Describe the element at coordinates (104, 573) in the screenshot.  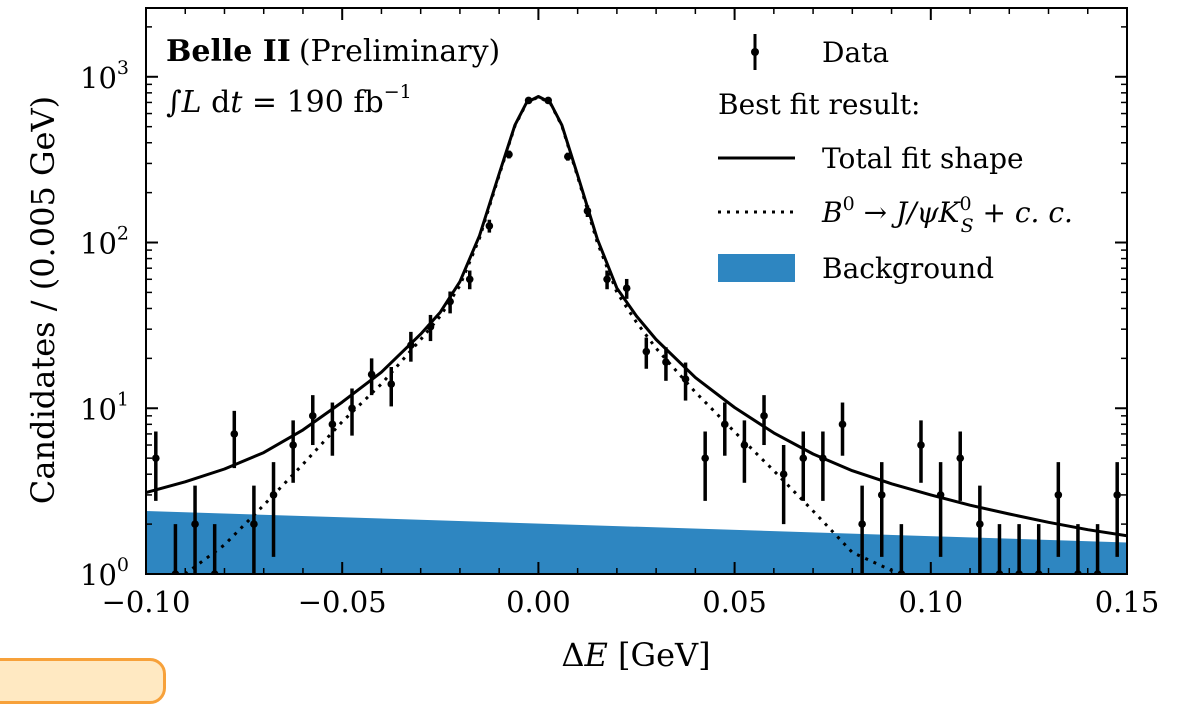
I see `y-tick-label: 10⁰` at that location.